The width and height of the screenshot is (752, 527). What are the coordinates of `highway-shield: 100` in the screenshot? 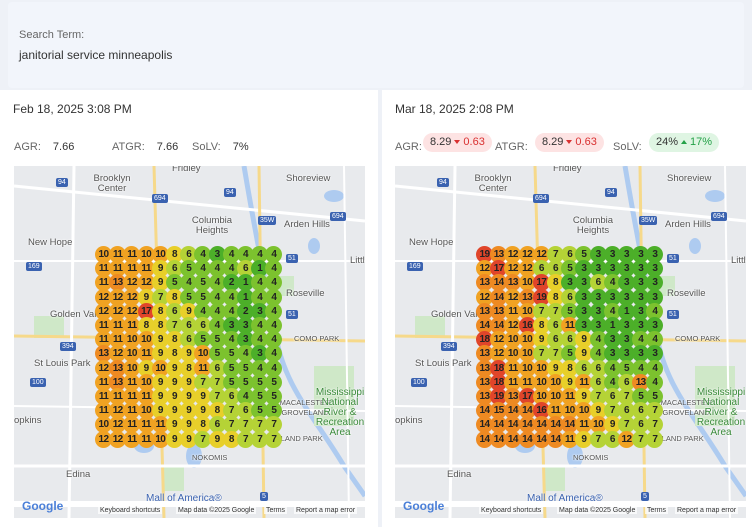 It's located at (38, 382).